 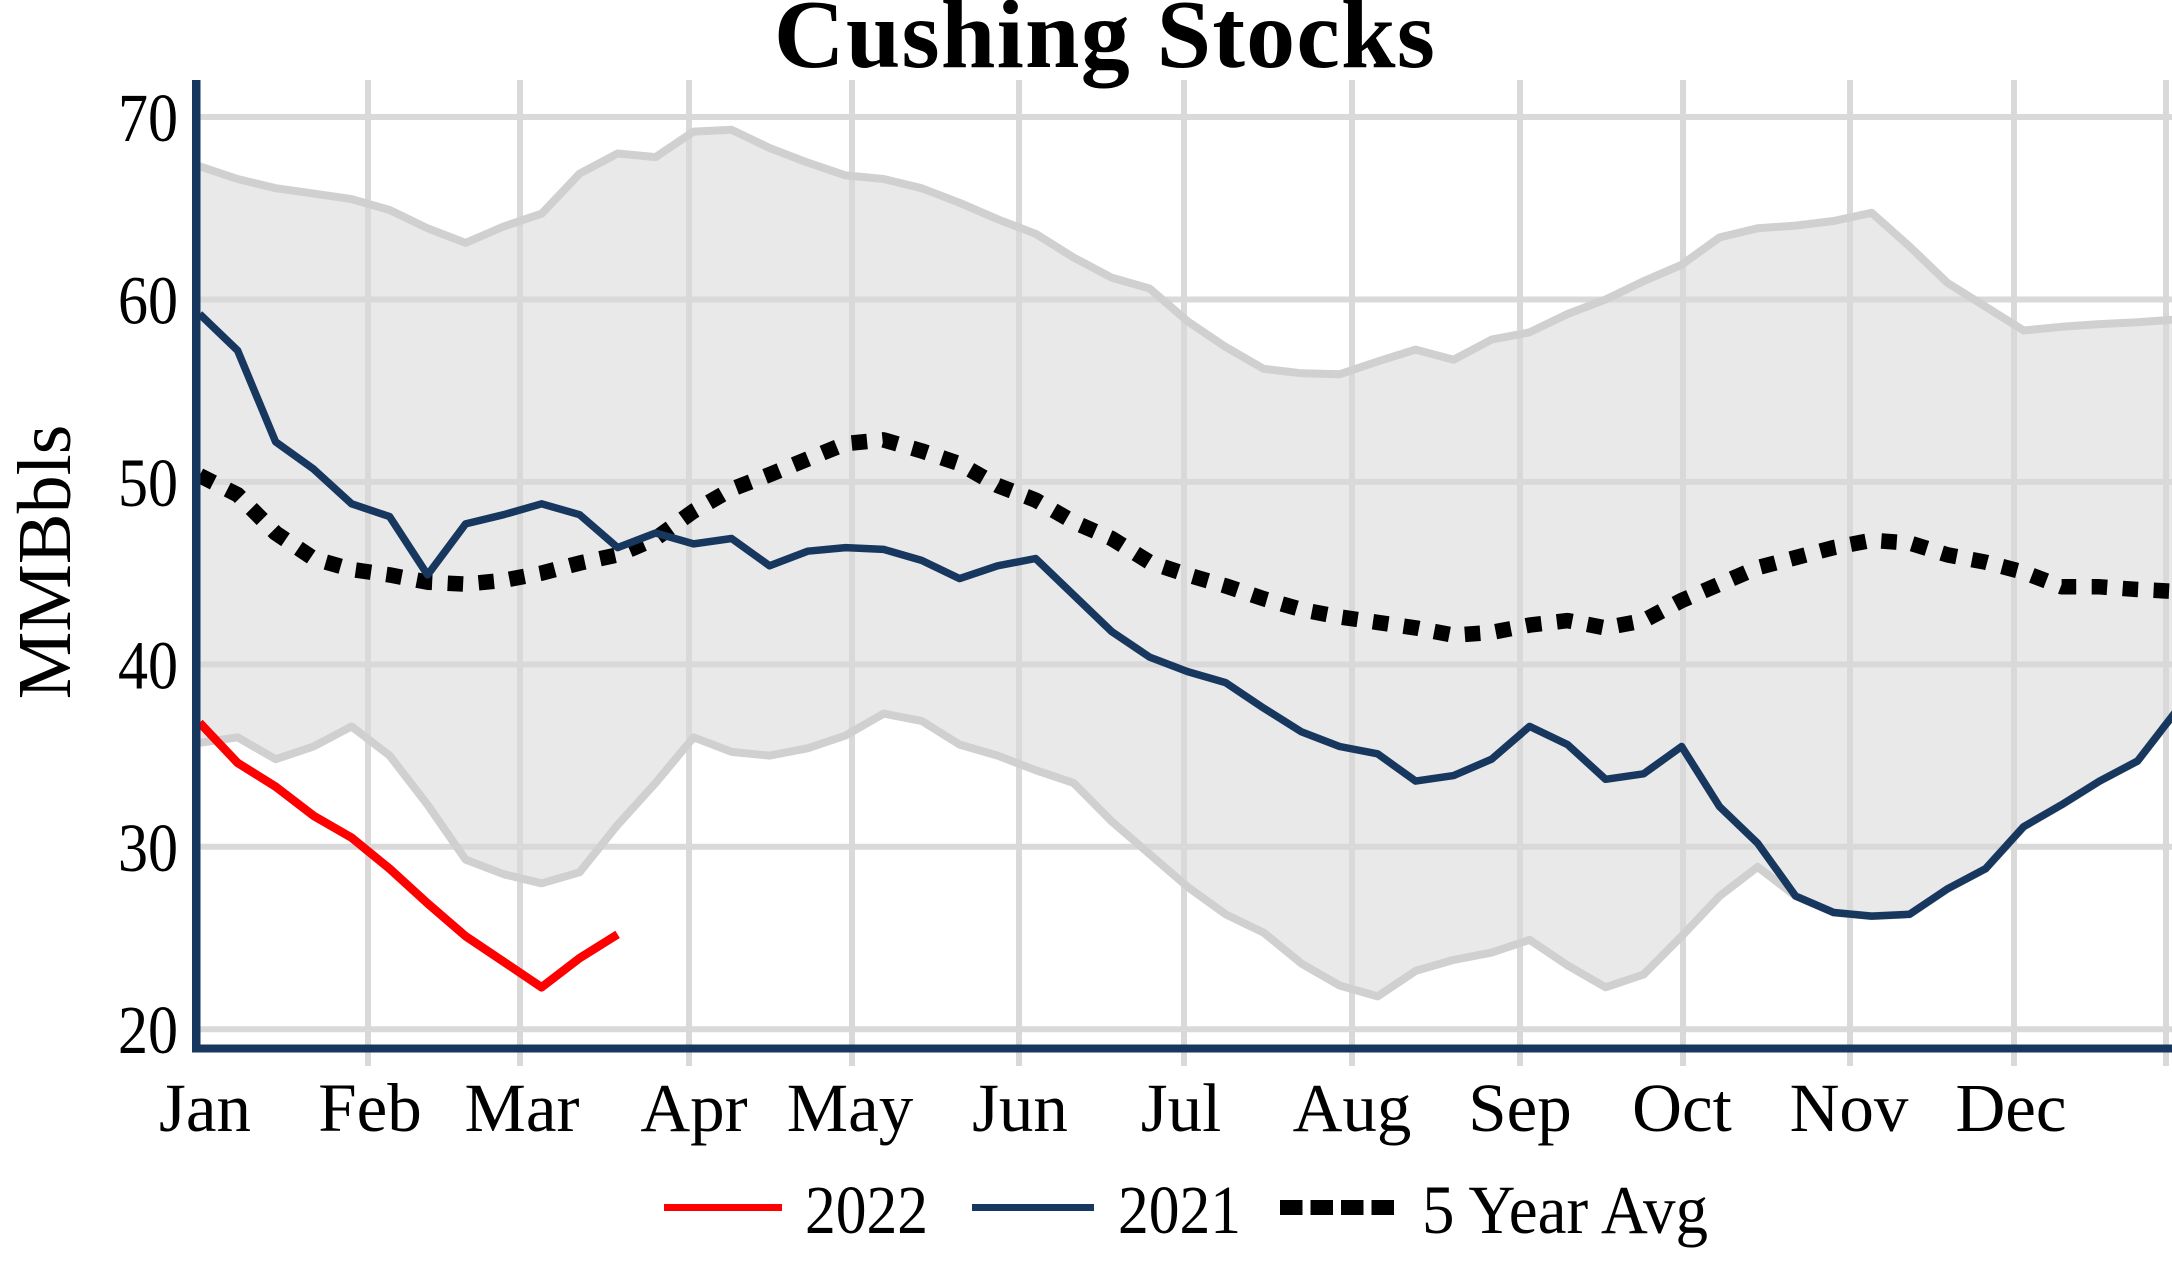 What do you see at coordinates (370, 1108) in the screenshot?
I see `svg-text: Feb` at bounding box center [370, 1108].